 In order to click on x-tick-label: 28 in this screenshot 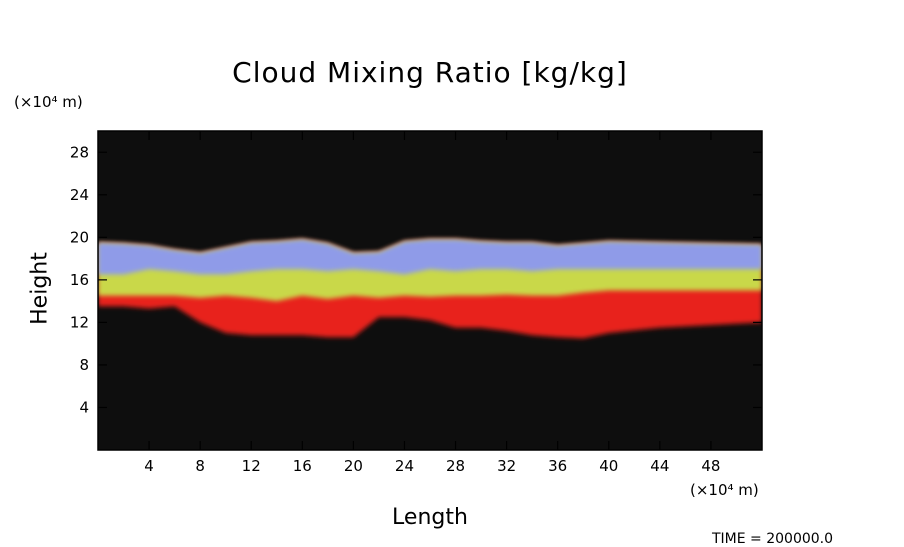, I will do `click(455, 466)`.